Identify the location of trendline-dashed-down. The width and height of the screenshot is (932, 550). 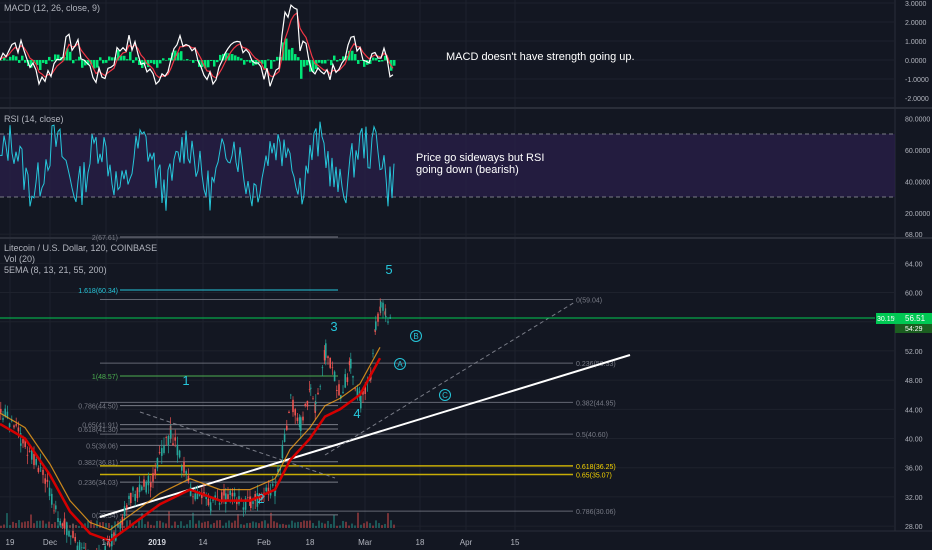
(237, 445).